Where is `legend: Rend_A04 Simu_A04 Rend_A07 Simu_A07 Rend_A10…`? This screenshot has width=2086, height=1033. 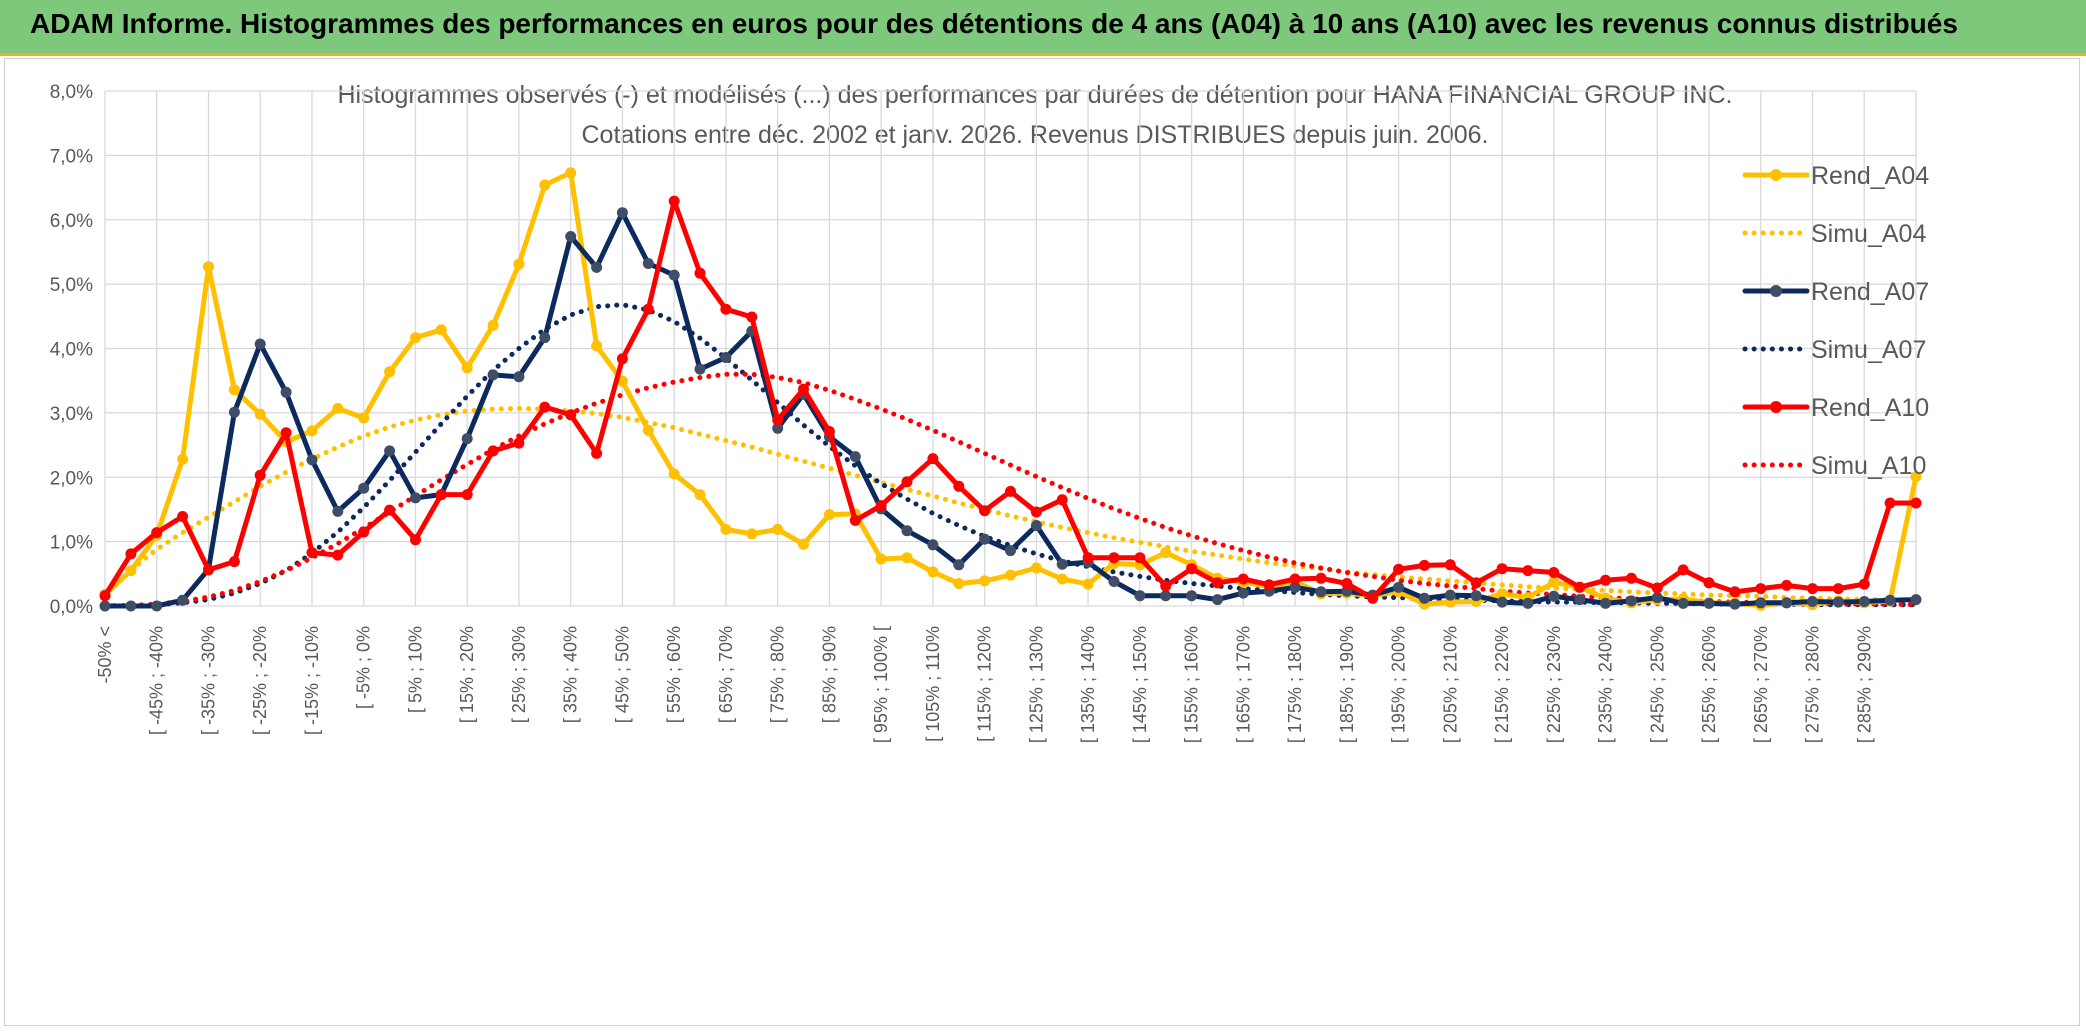 legend: Rend_A04 Simu_A04 Rend_A07 Simu_A07 Rend_A10… is located at coordinates (1835, 321).